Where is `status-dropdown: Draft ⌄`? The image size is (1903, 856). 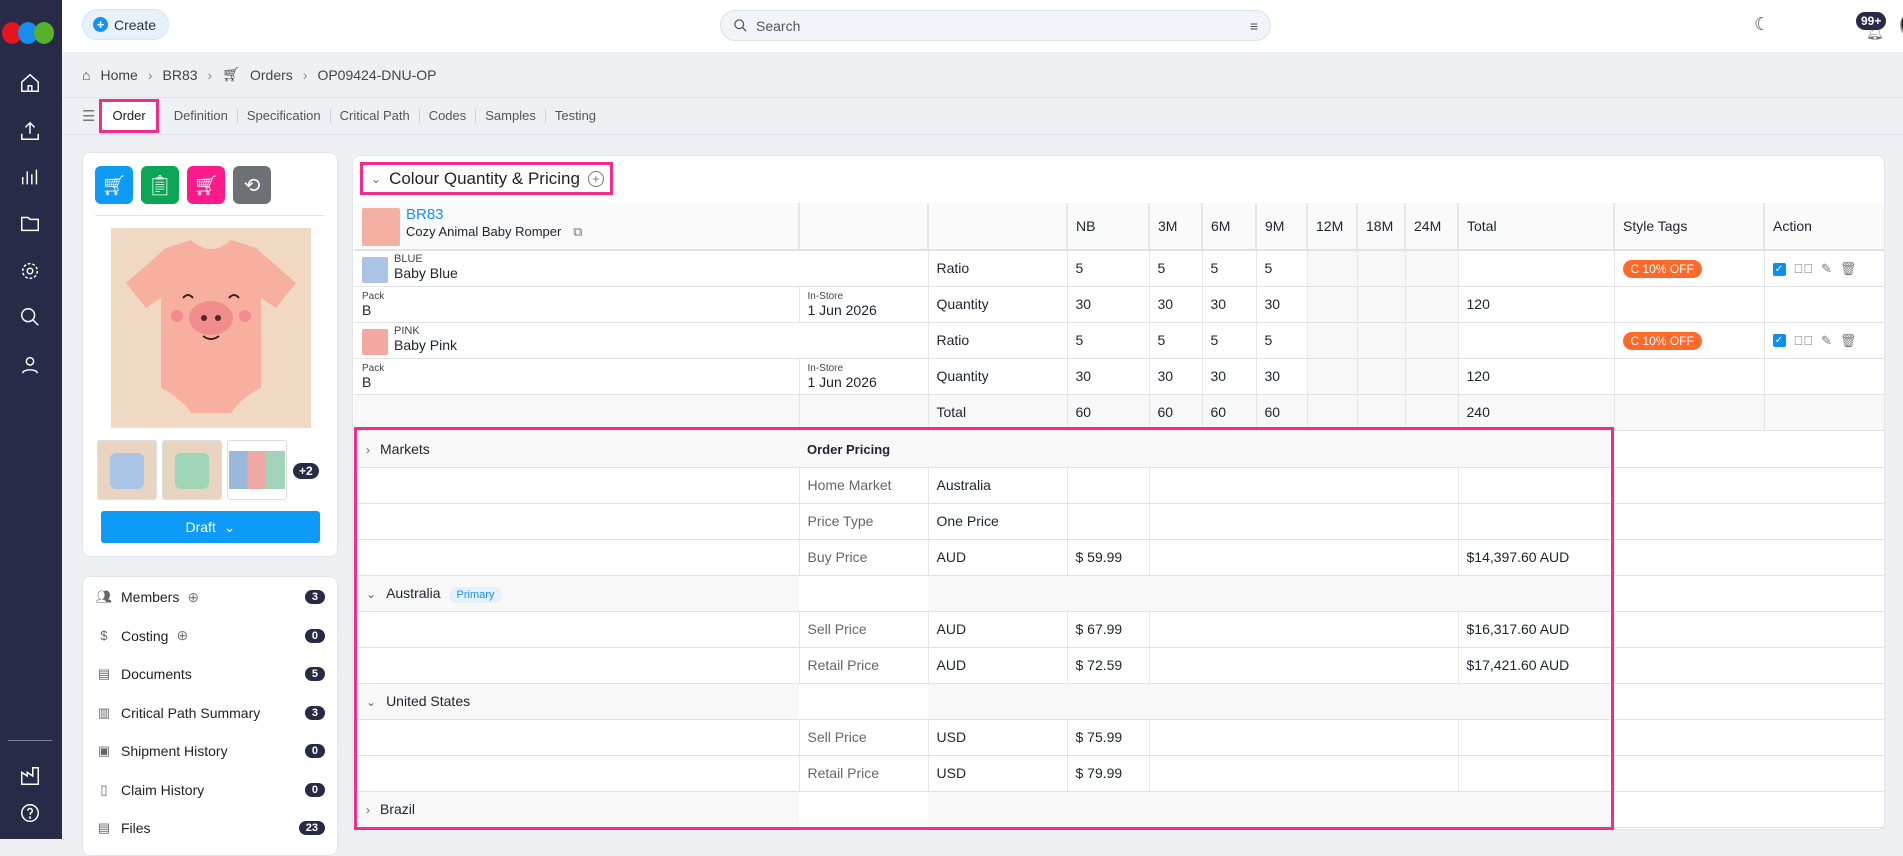 status-dropdown: Draft ⌄ is located at coordinates (210, 527).